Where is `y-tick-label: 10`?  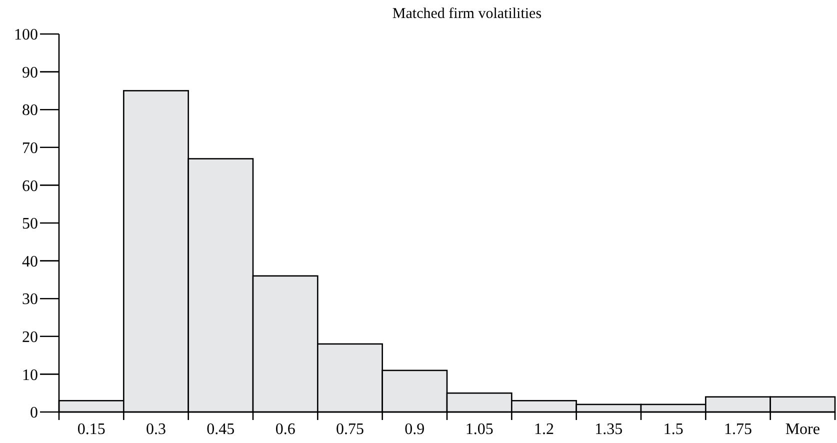
y-tick-label: 10 is located at coordinates (30, 375).